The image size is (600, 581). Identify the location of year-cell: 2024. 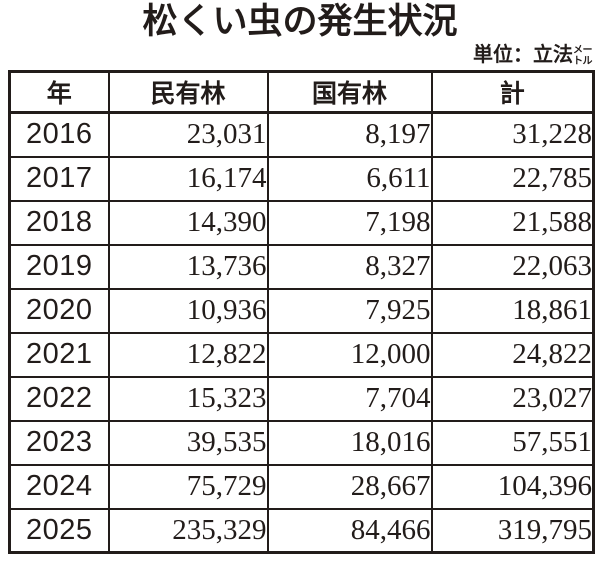
(59, 486).